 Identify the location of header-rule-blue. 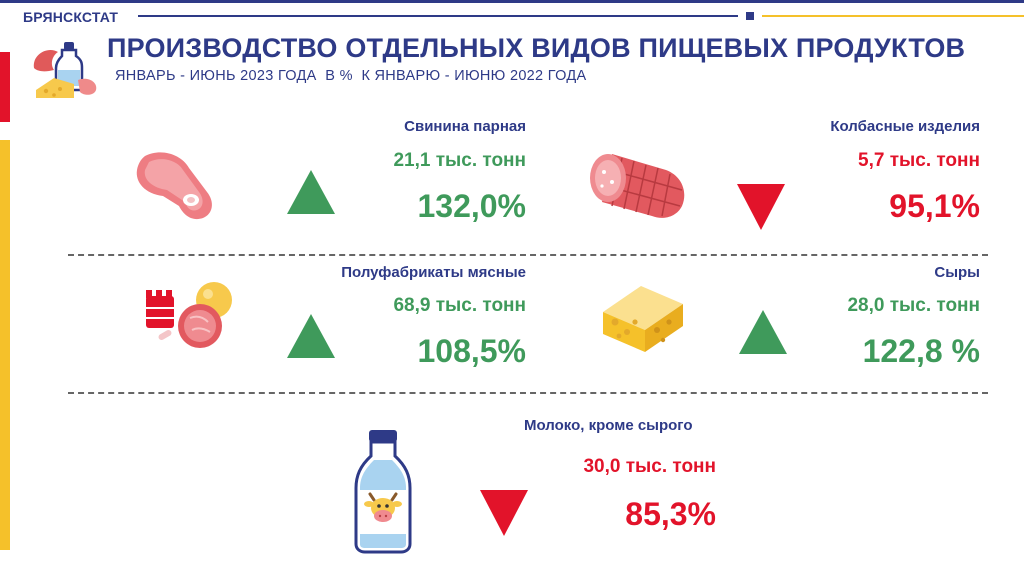
(438, 16).